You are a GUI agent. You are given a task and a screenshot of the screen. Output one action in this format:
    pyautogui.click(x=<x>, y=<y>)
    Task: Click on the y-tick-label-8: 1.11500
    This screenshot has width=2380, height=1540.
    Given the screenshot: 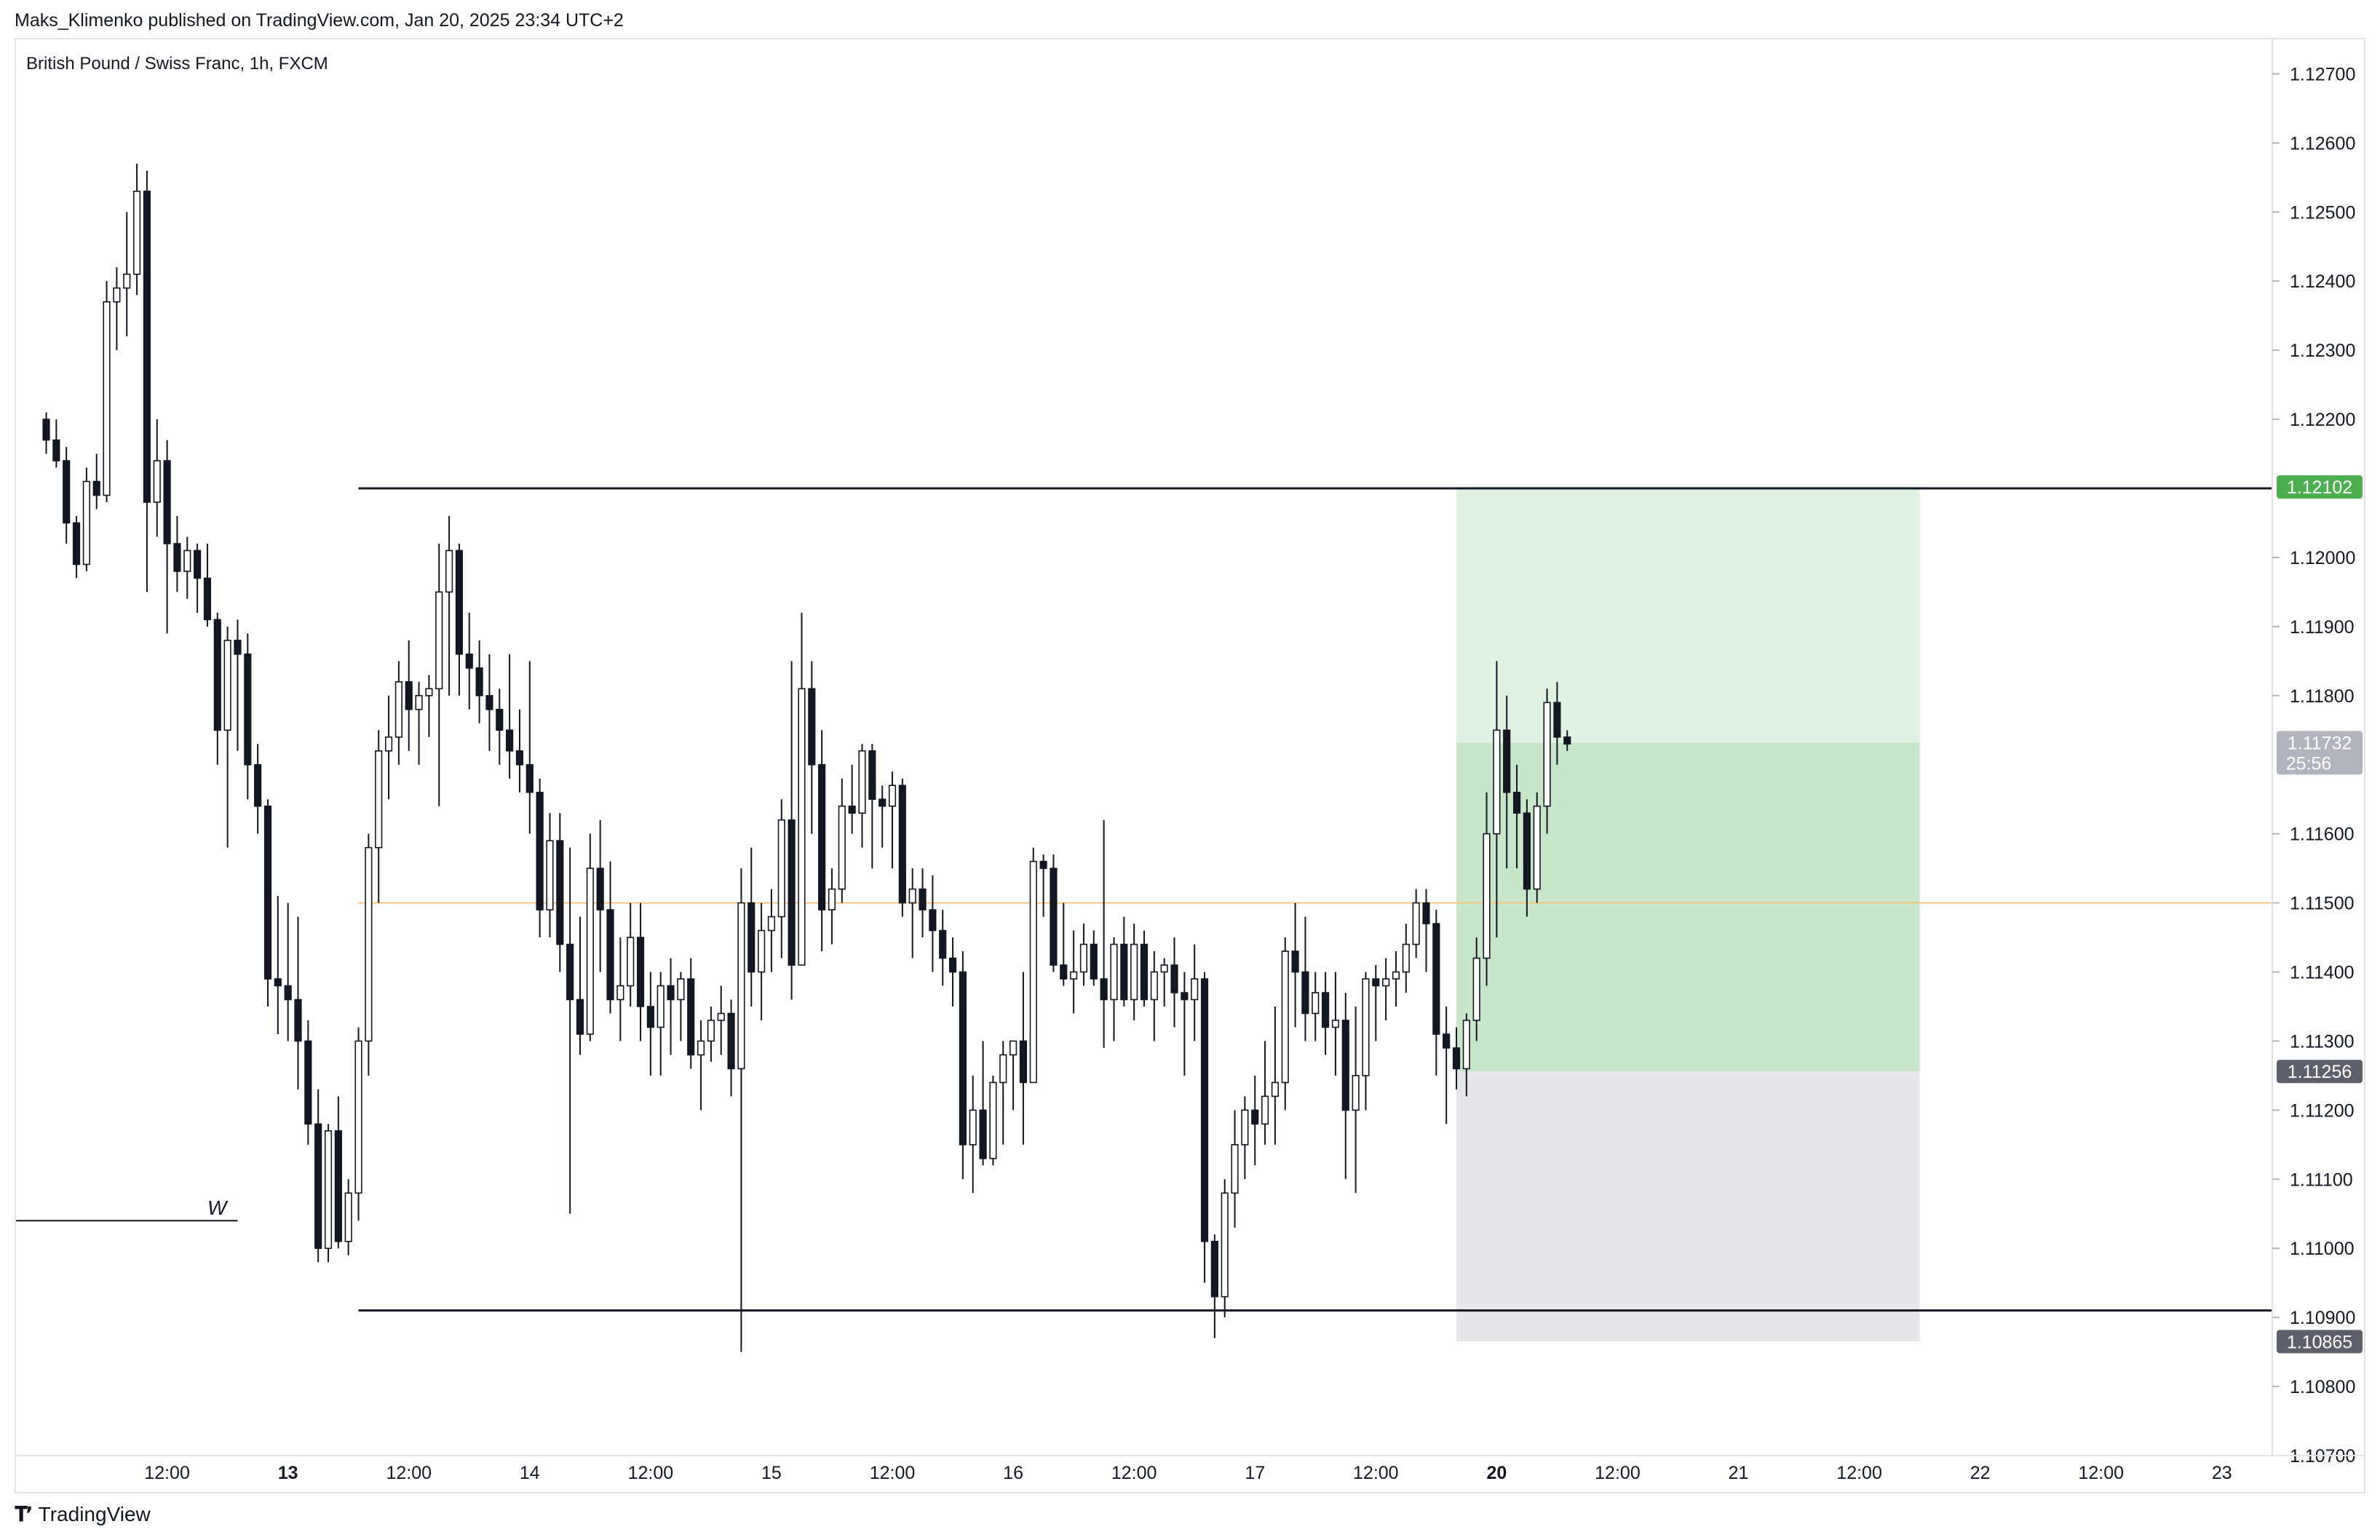 What is the action you would take?
    pyautogui.click(x=2322, y=904)
    